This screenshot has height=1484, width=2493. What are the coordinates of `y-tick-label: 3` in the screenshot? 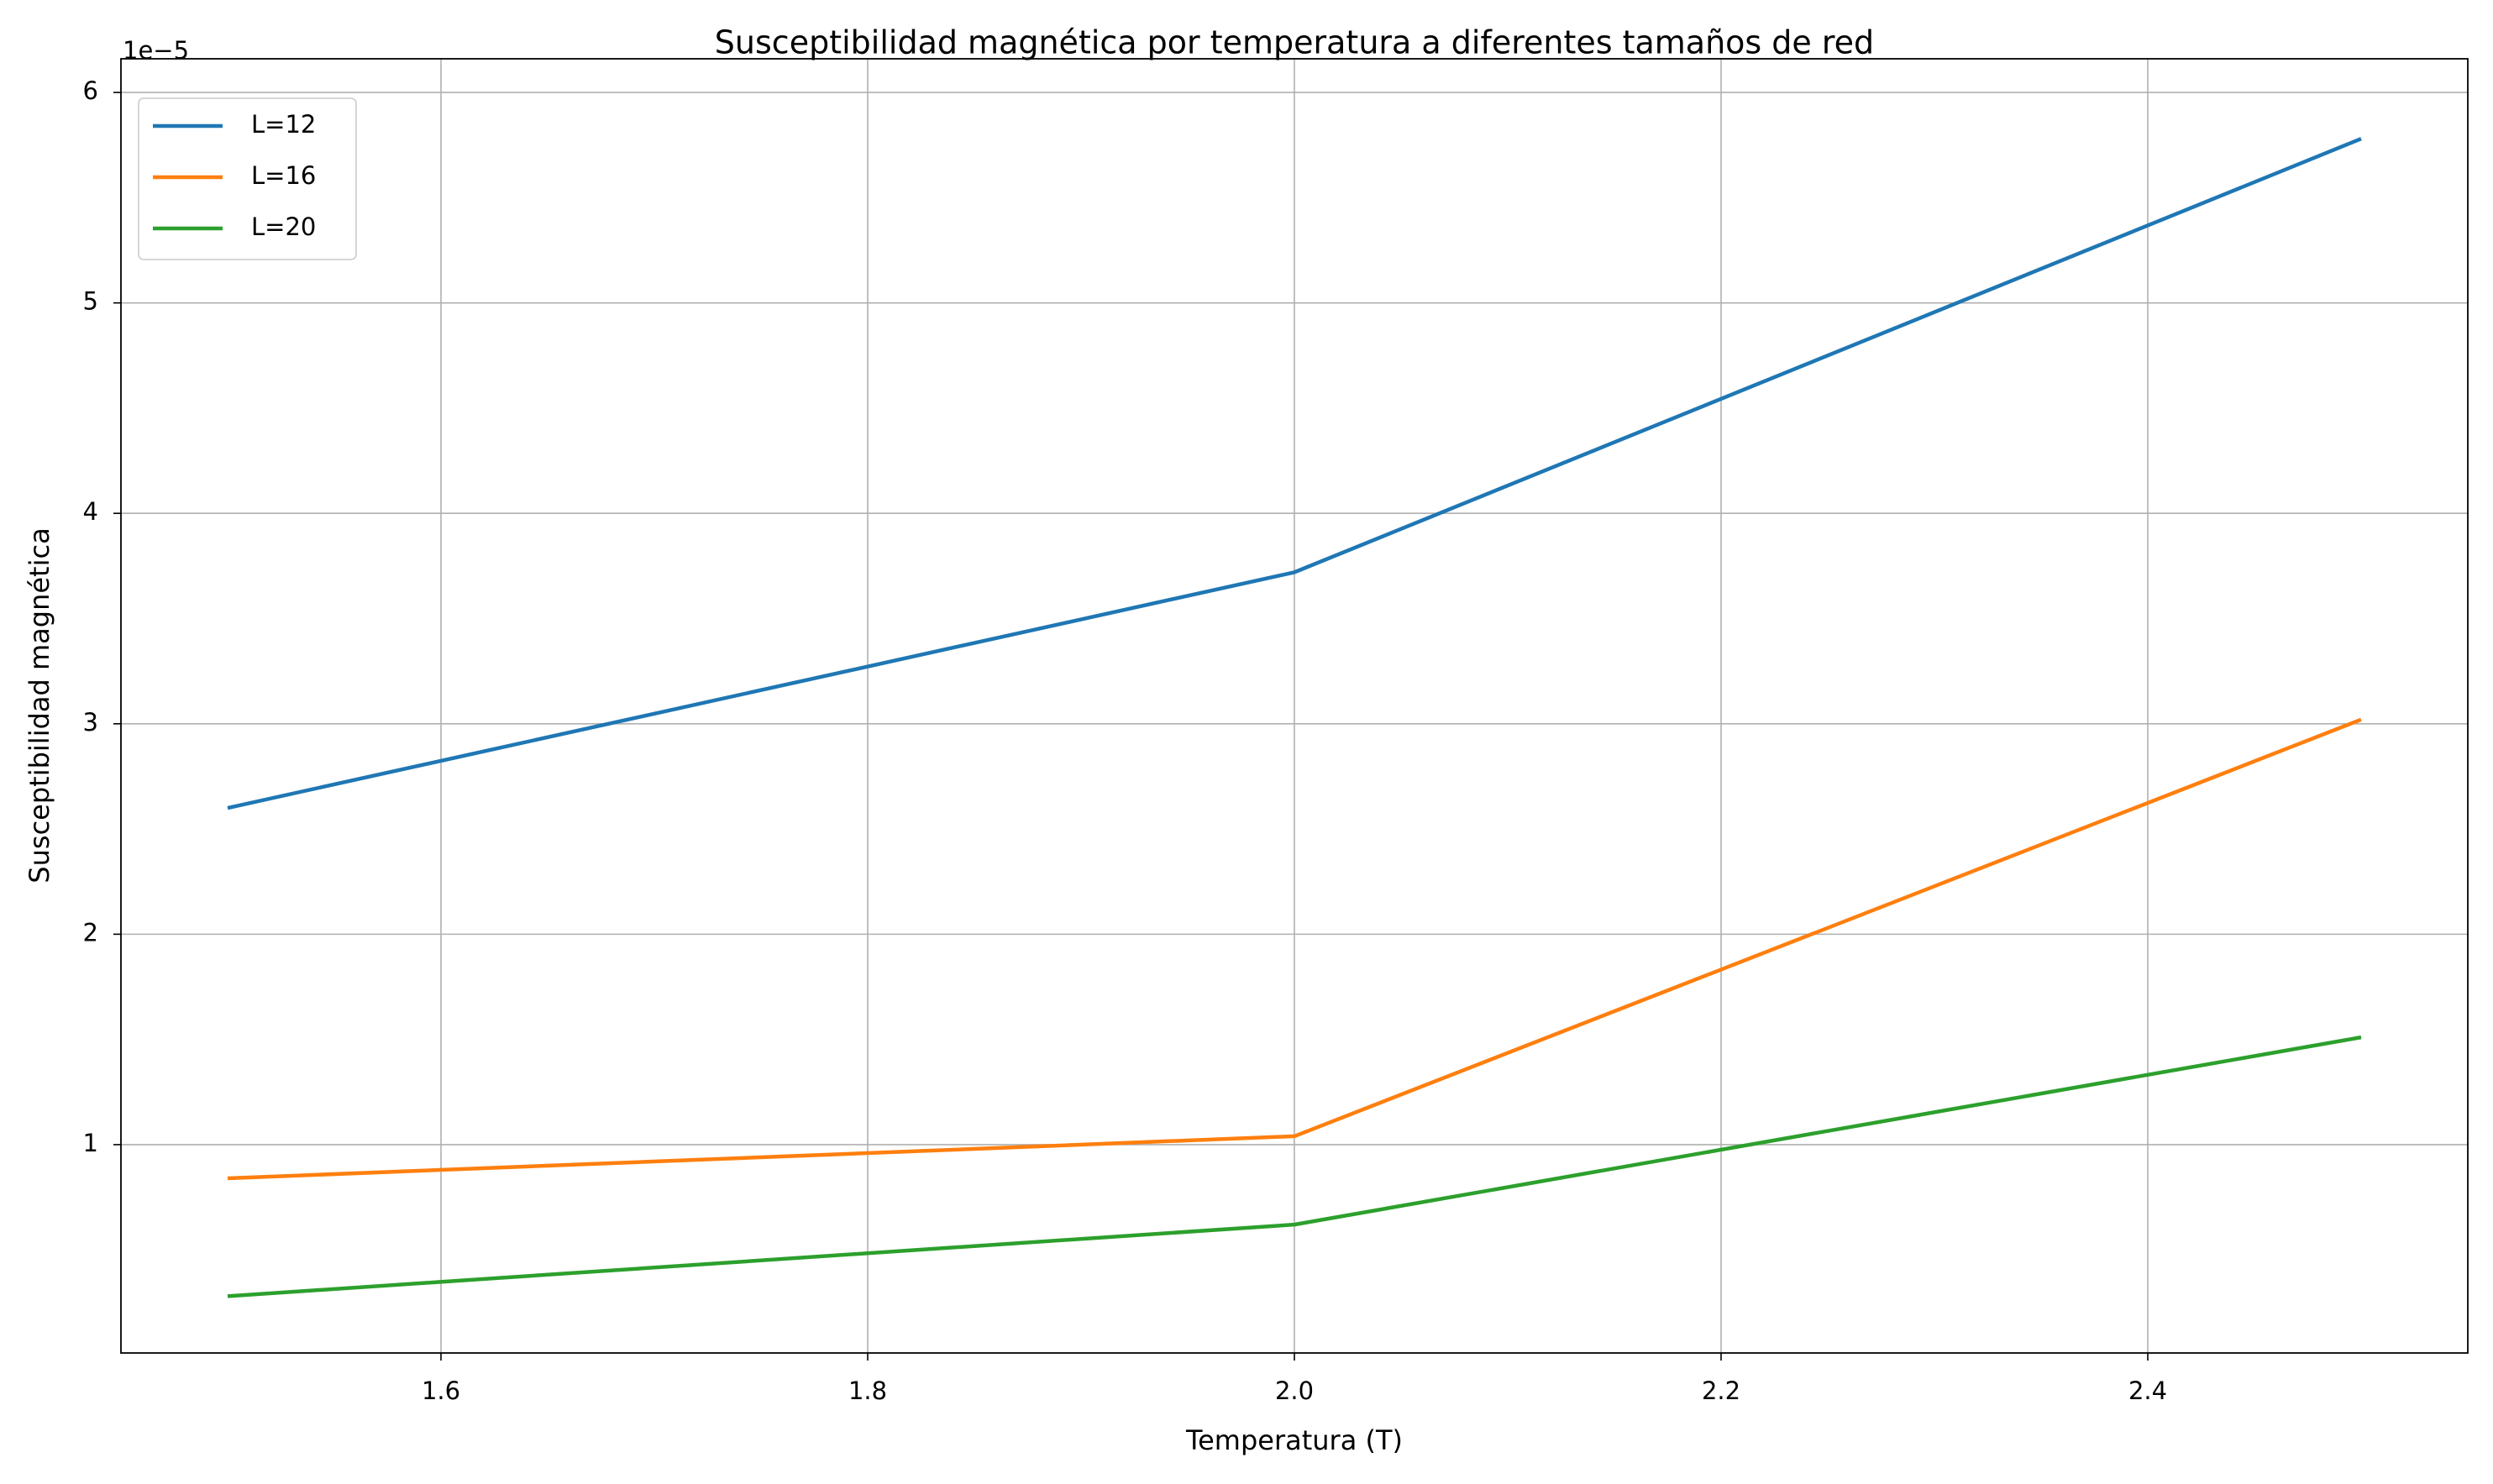 It's located at (91, 723).